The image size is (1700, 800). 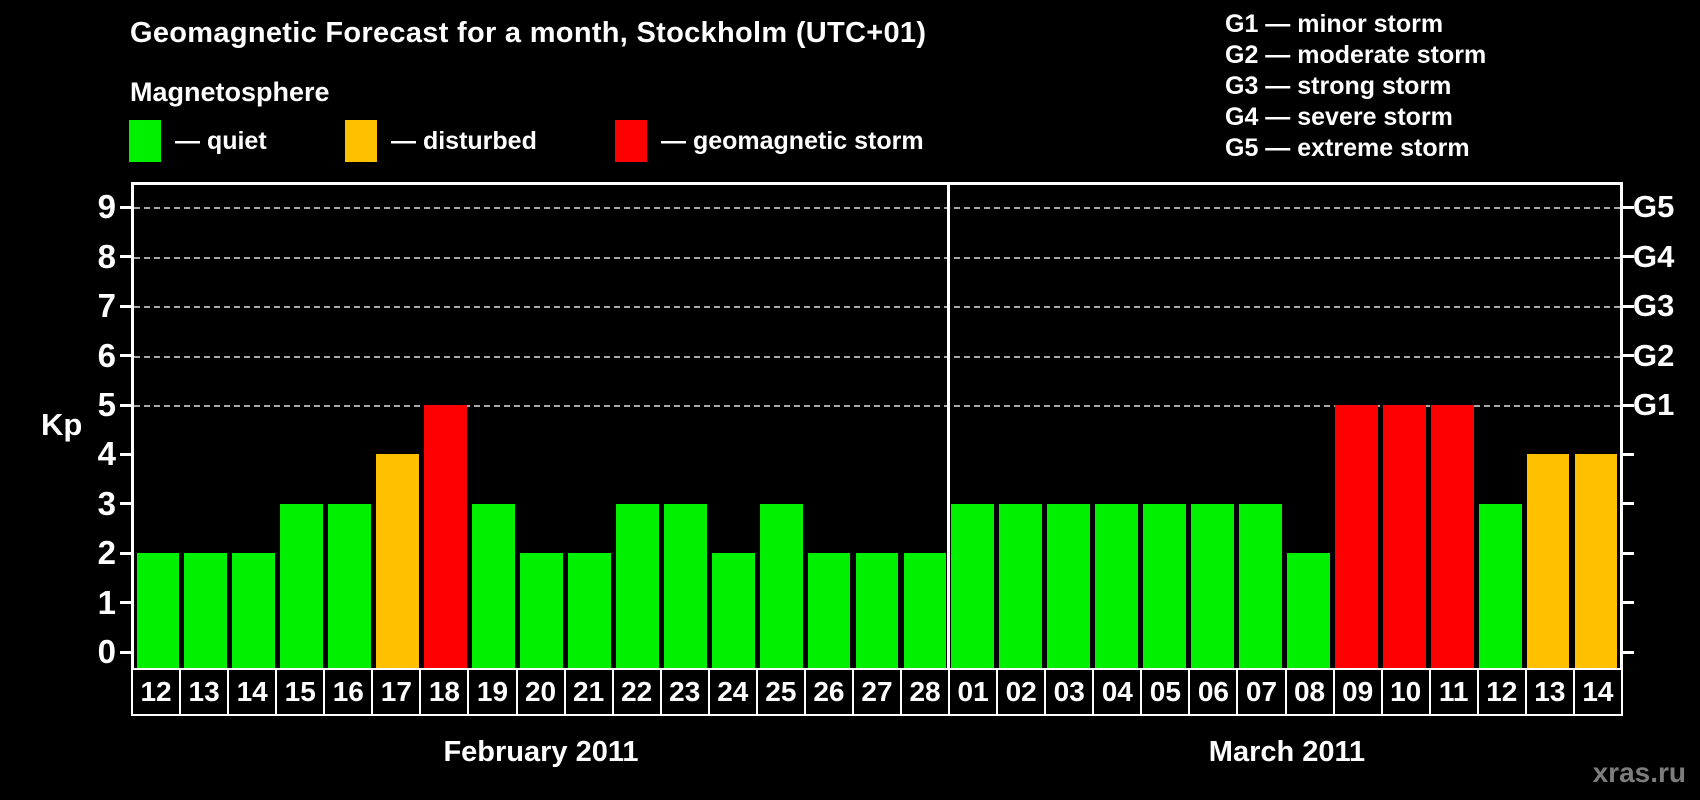 What do you see at coordinates (106, 404) in the screenshot?
I see `y-tick-label: 5` at bounding box center [106, 404].